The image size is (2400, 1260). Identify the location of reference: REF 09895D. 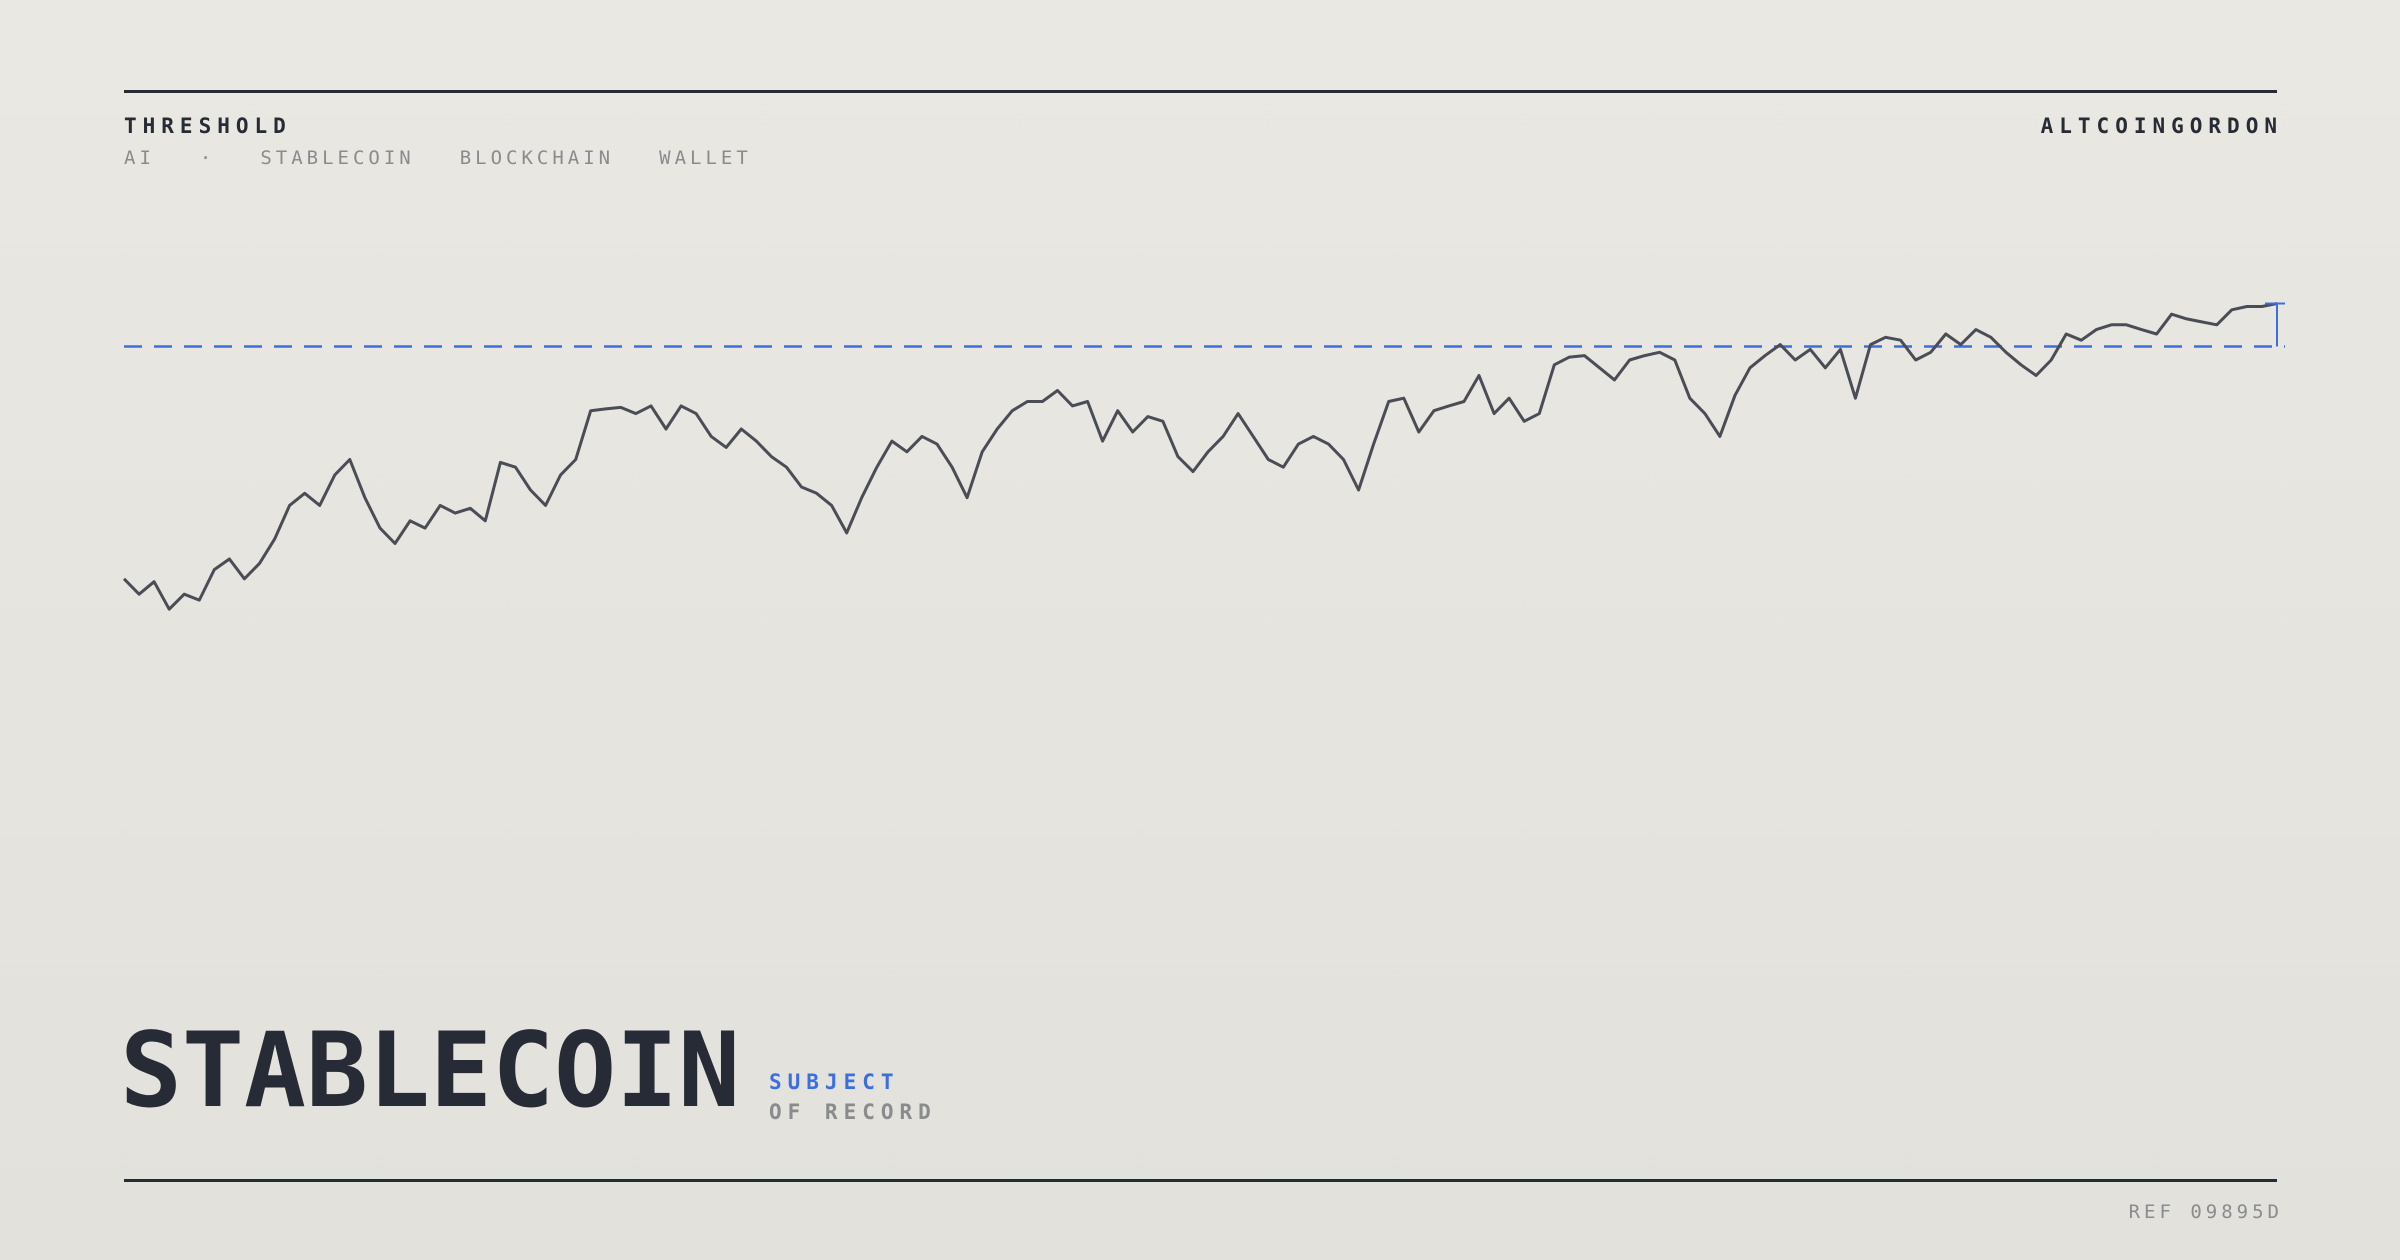
(2205, 1212).